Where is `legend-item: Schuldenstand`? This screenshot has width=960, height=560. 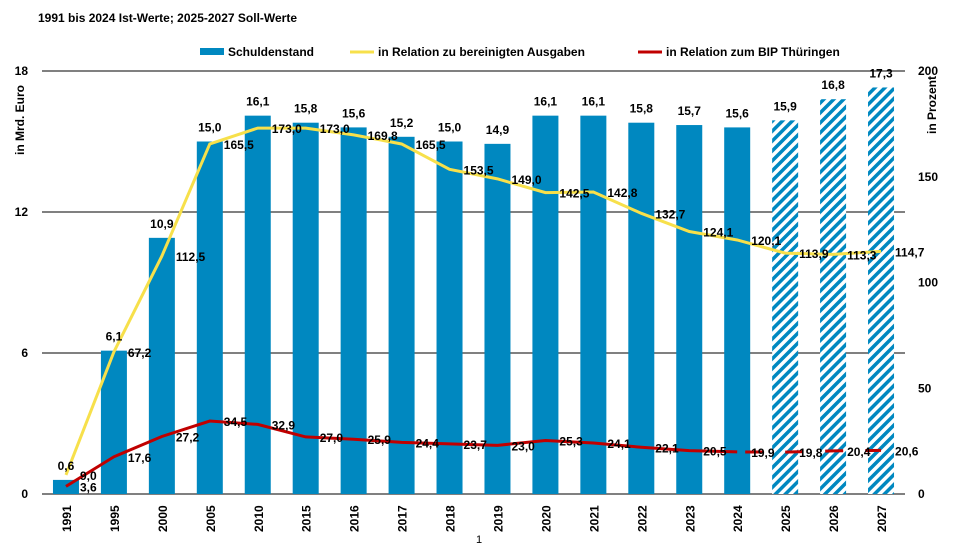
legend-item: Schuldenstand is located at coordinates (257, 52).